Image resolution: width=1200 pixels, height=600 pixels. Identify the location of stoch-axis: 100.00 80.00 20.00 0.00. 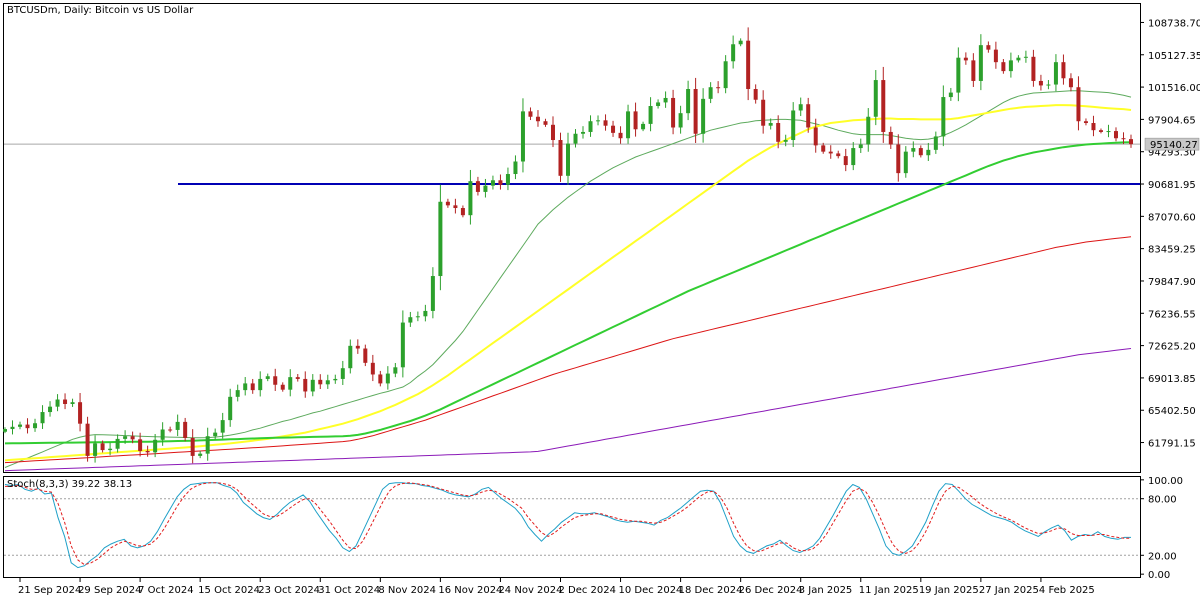
(1161, 528).